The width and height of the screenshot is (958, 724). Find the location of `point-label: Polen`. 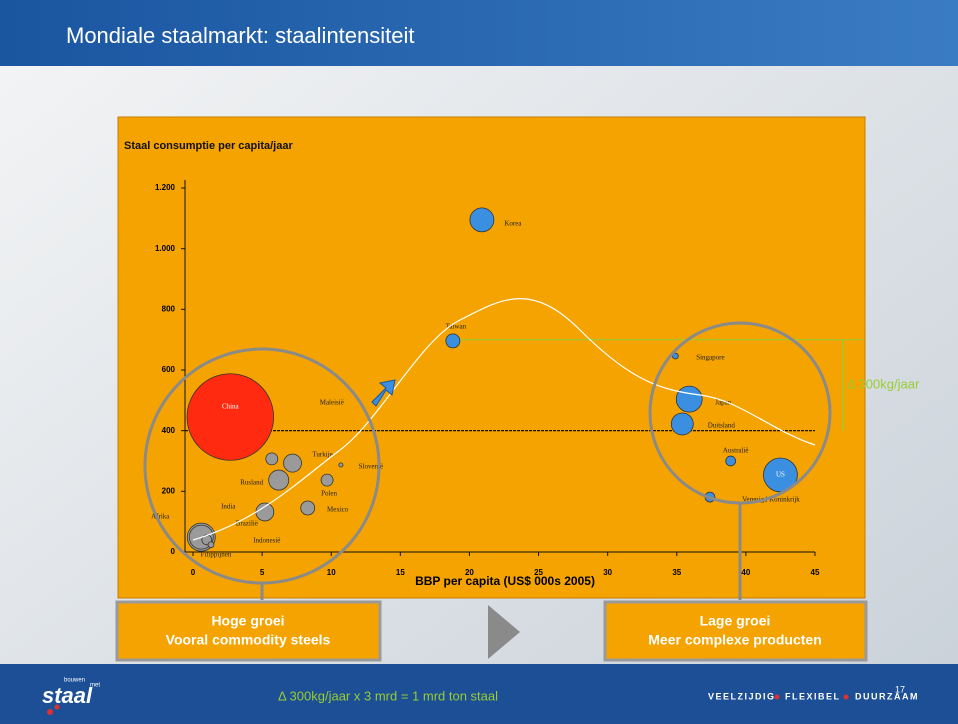

point-label: Polen is located at coordinates (329, 494).